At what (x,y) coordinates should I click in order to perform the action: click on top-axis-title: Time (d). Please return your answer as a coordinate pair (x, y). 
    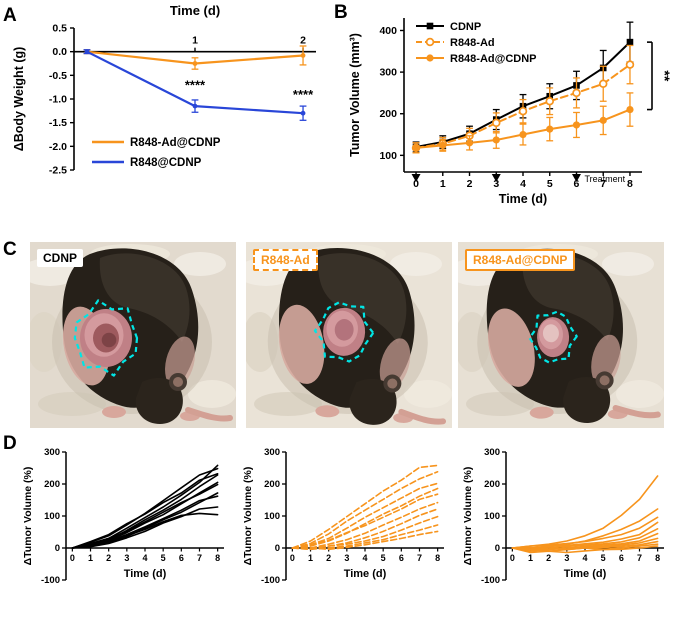
    Looking at the image, I should click on (195, 10).